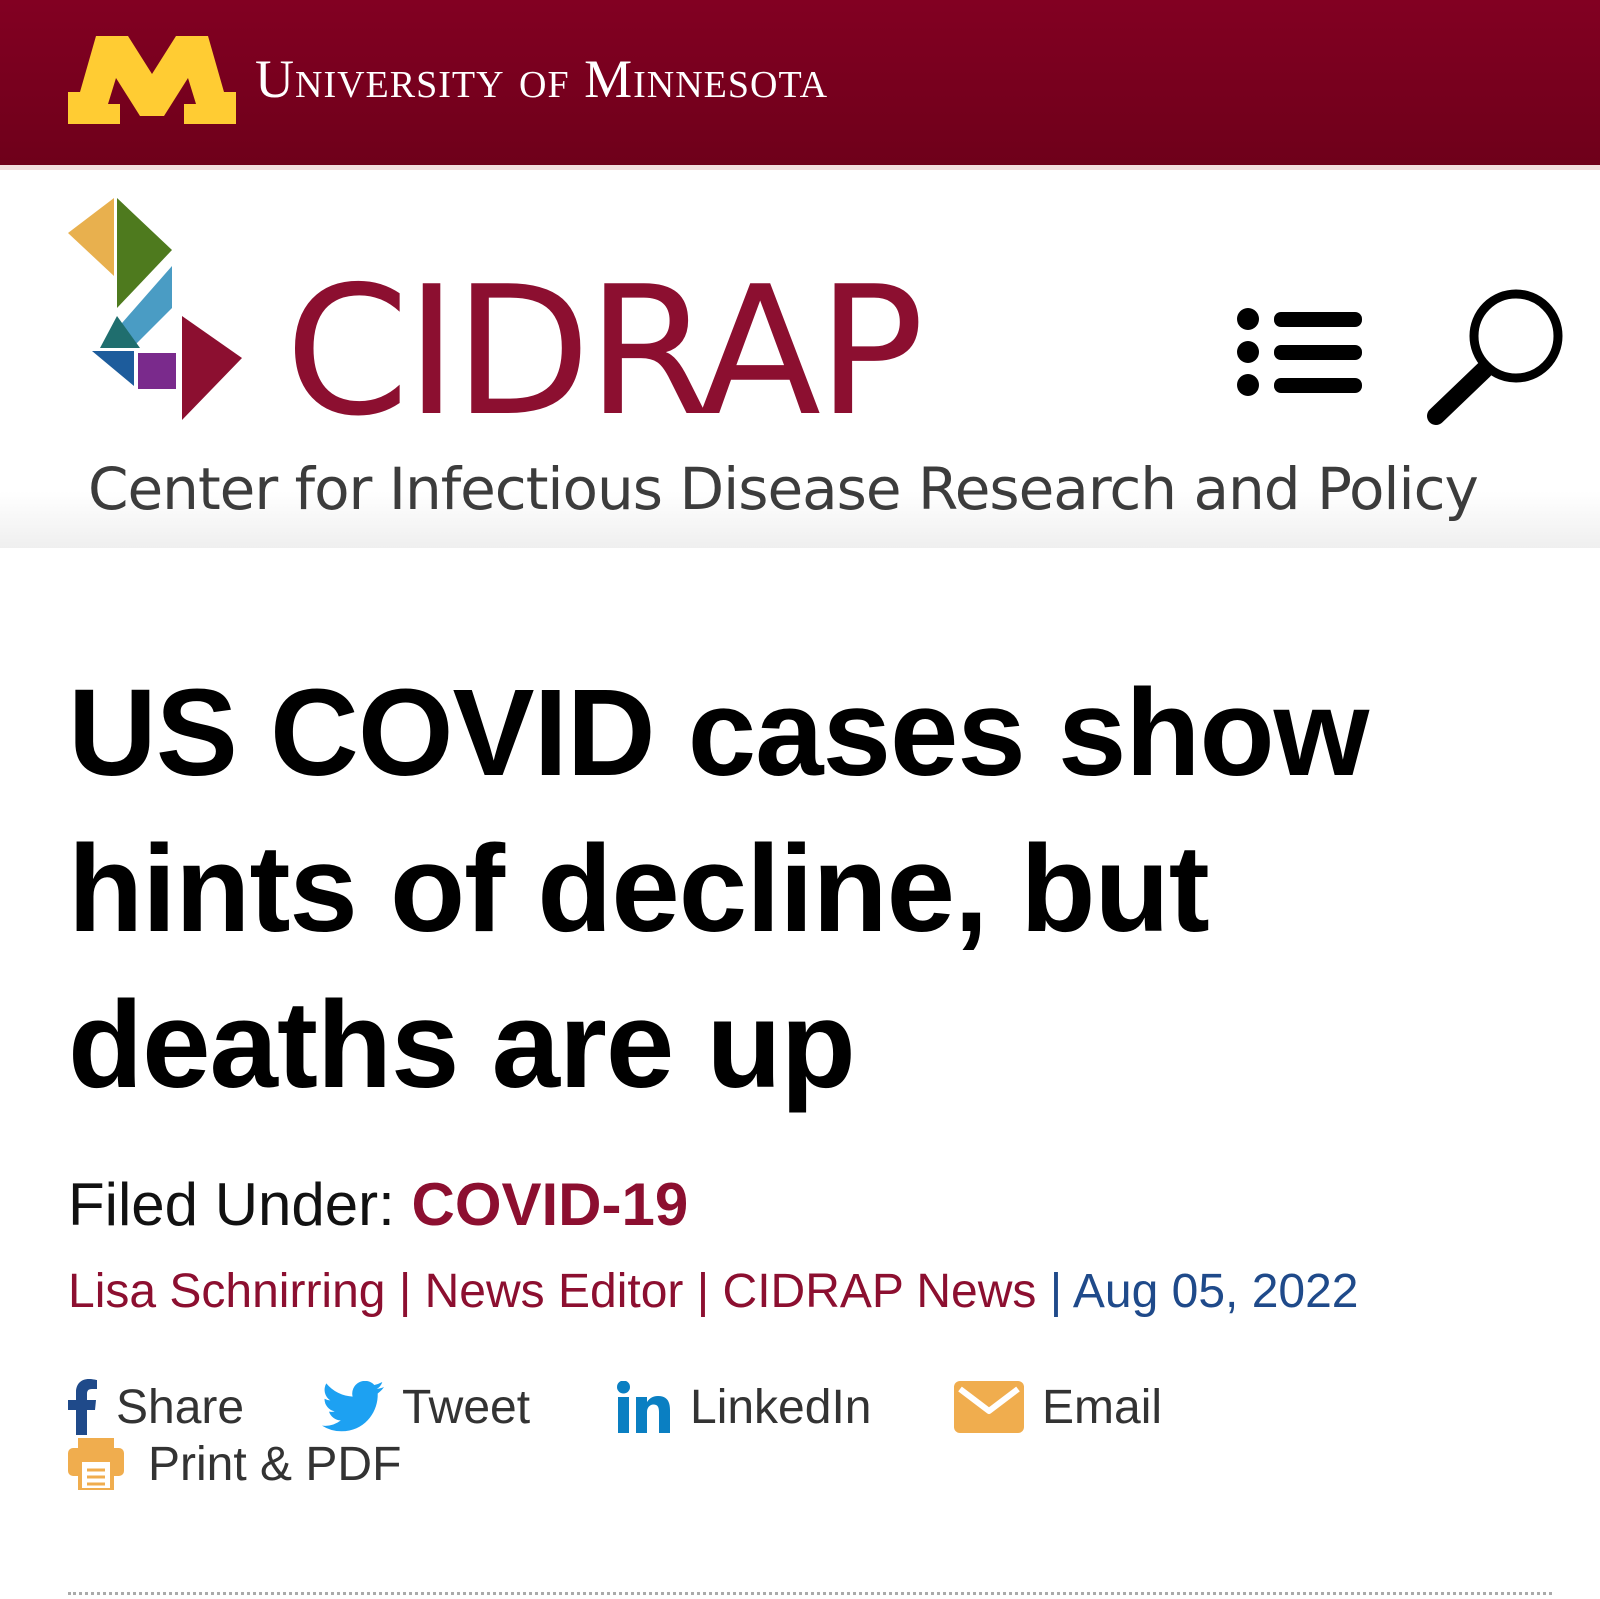  I want to click on section-divider, so click(810, 1593).